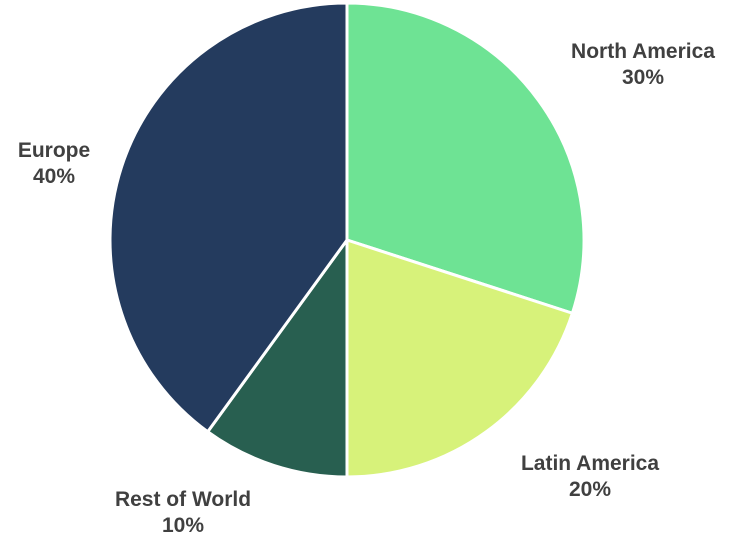 The image size is (733, 537). I want to click on slice-value-latin-america: 20%, so click(590, 489).